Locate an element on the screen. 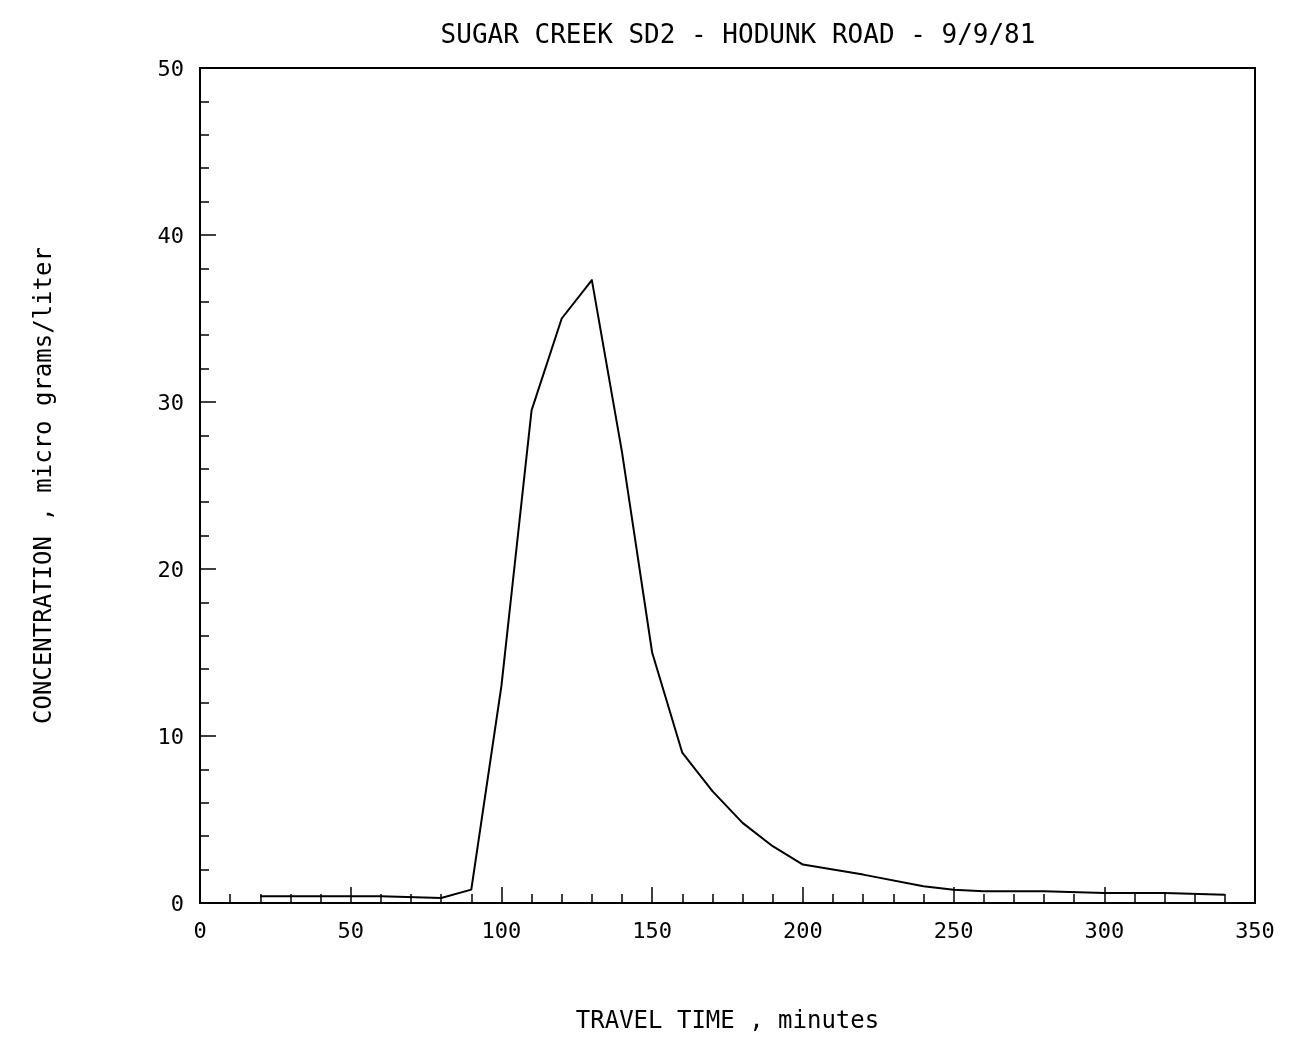 This screenshot has width=1311, height=1052. y-axis-title: CONCENTRATION , micro grams/liter is located at coordinates (43, 485).